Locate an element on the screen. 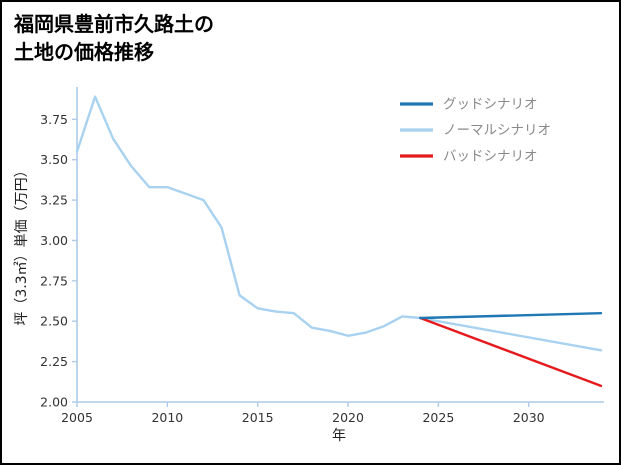 The height and width of the screenshot is (465, 621). x-tick-label: 2010 is located at coordinates (167, 417).